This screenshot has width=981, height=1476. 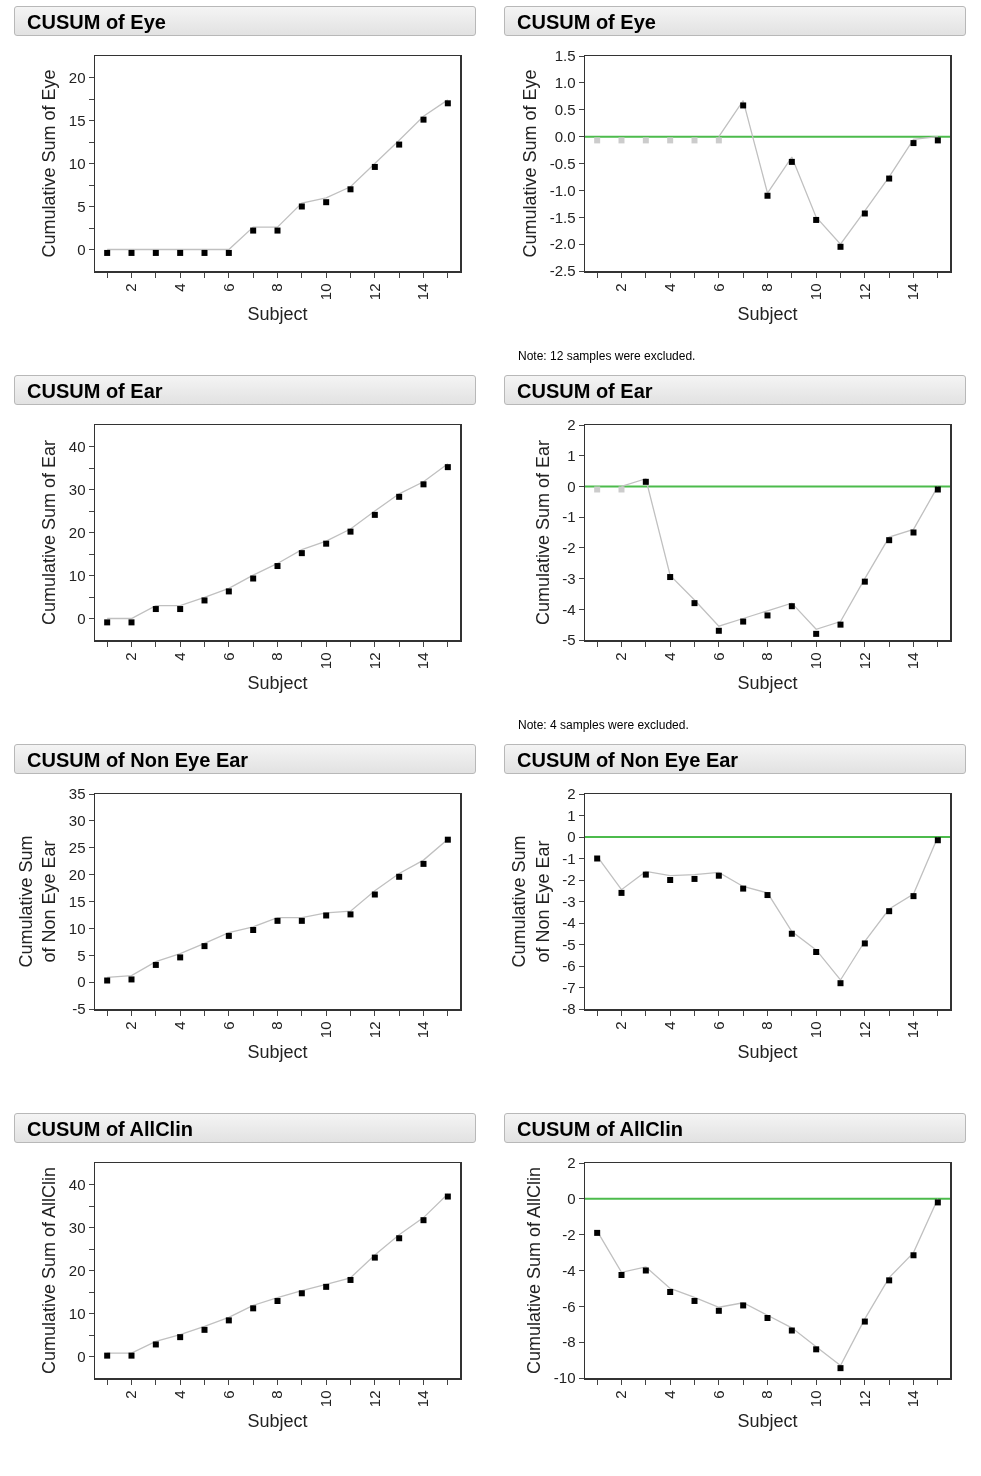 I want to click on chart-title: CUSUM of AllClin, so click(x=245, y=1128).